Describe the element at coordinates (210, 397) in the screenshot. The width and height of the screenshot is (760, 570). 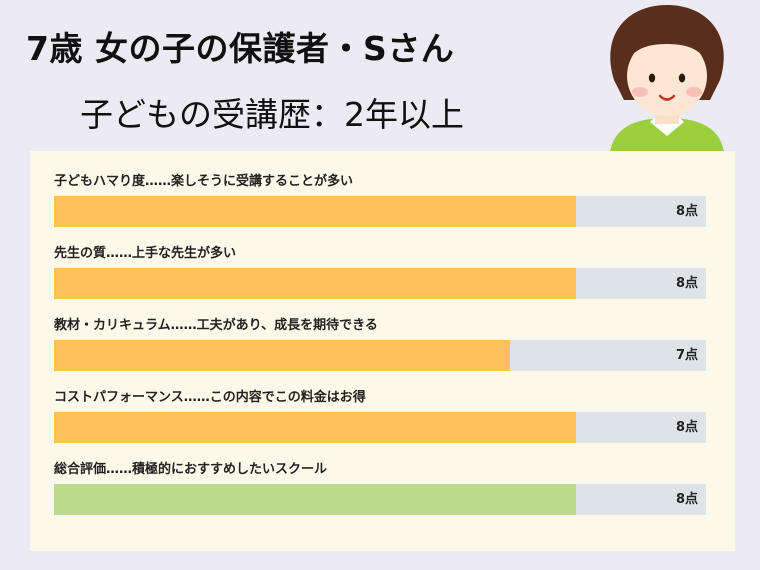
I see `category-label: コストパフォーマンス……この内容でこの料金はお得` at that location.